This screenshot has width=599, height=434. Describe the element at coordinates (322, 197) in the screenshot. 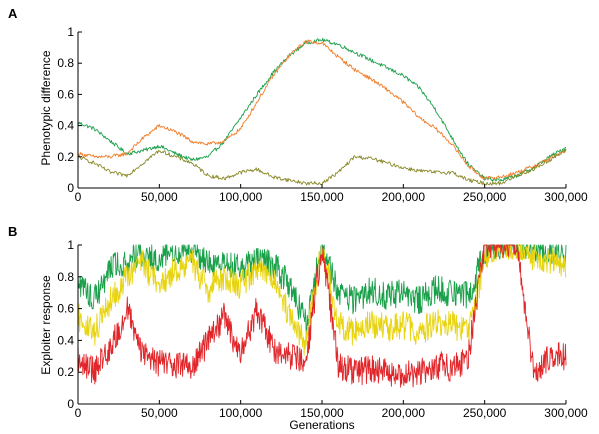

I see `panel-a-x-tick-label: 150,000` at that location.